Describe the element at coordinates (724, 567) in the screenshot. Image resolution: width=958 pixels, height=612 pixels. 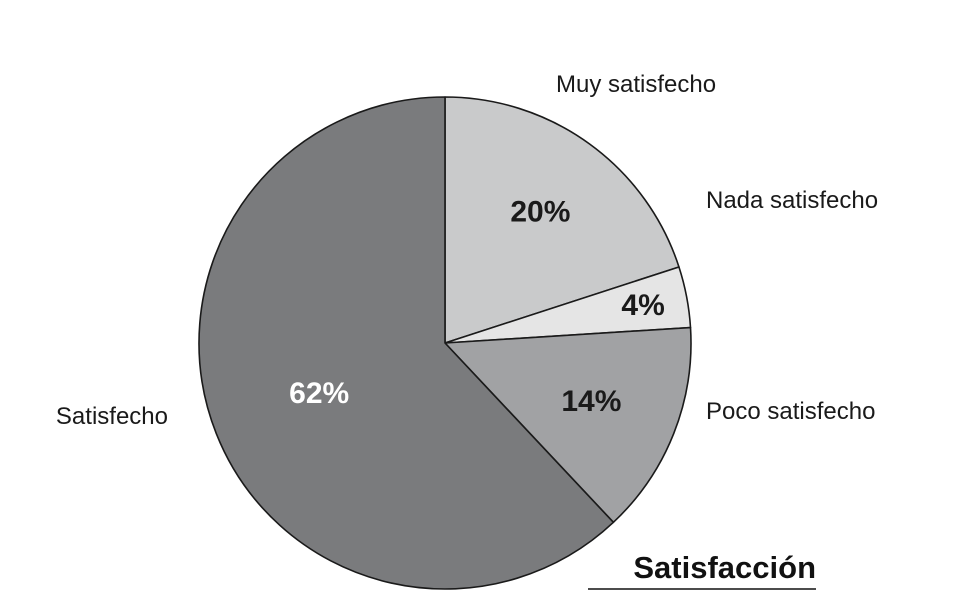
I see `chart-title: Satisfacción` at that location.